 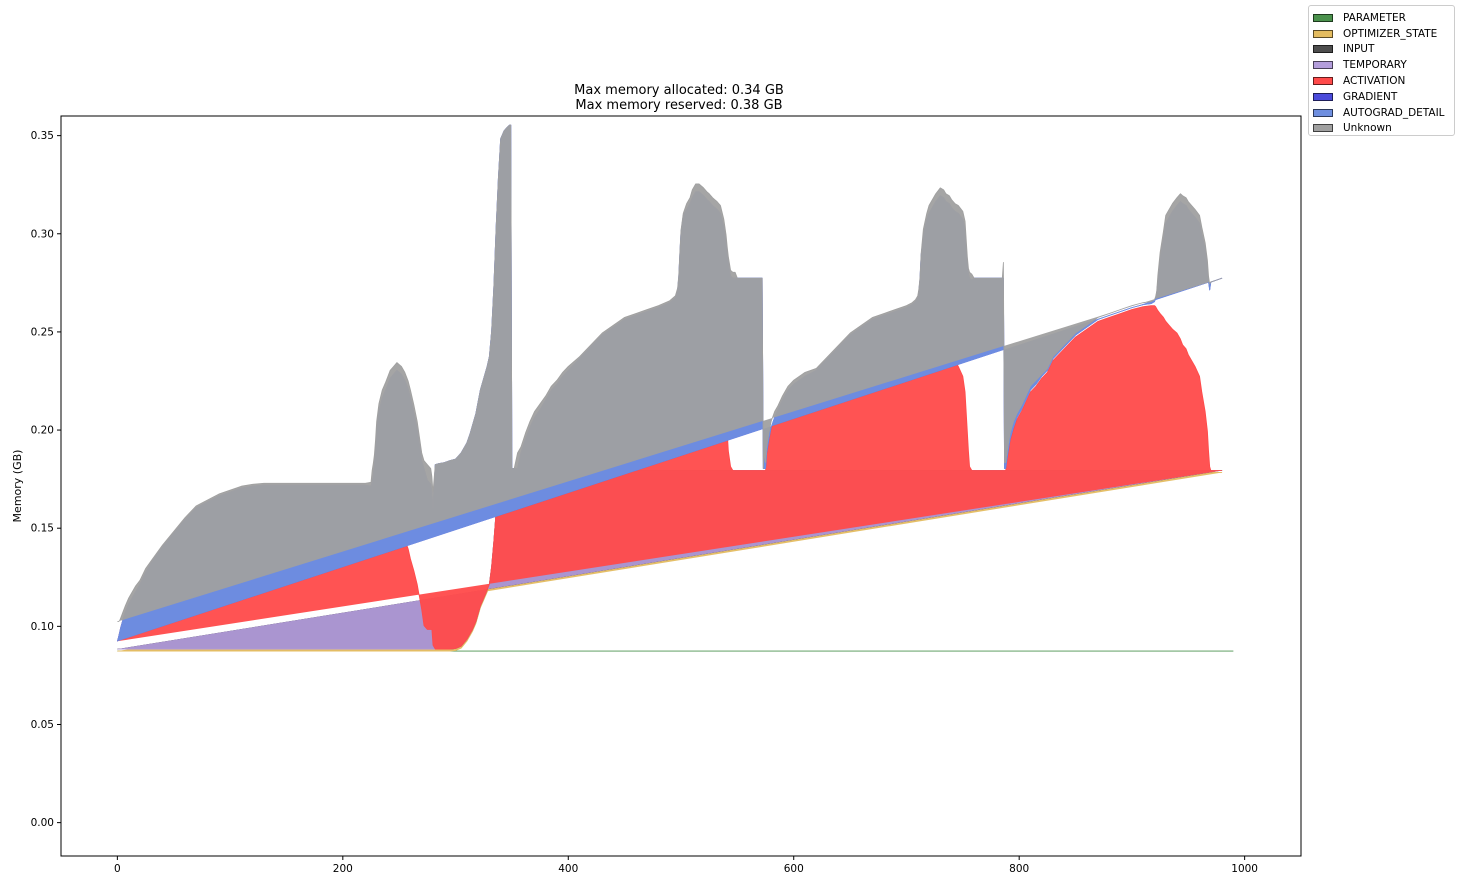 I want to click on legend-item: INPUT, so click(x=1383, y=50).